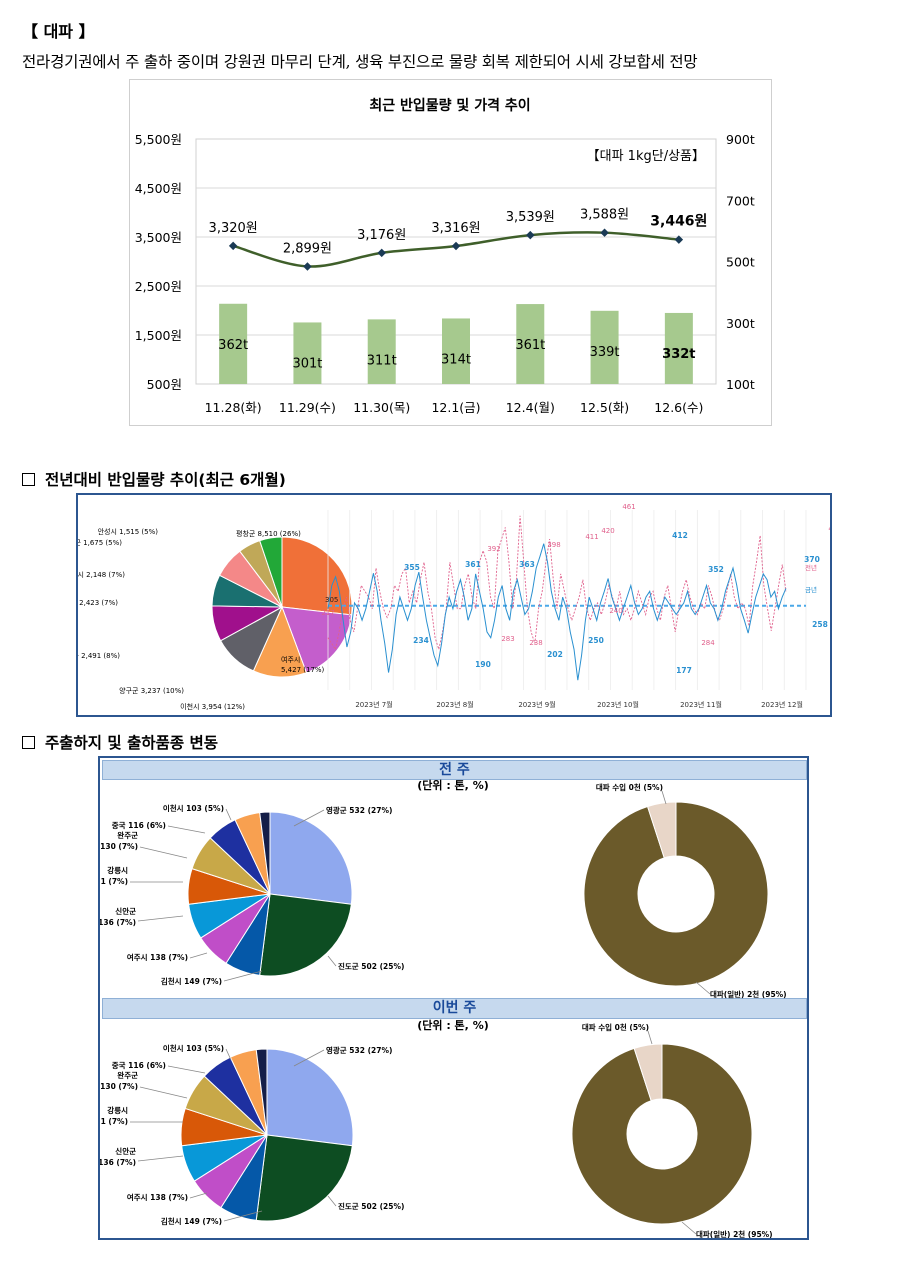 Image resolution: width=909 pixels, height=1283 pixels. What do you see at coordinates (233, 407) in the screenshot?
I see `x-tick: 11.28(화)` at bounding box center [233, 407].